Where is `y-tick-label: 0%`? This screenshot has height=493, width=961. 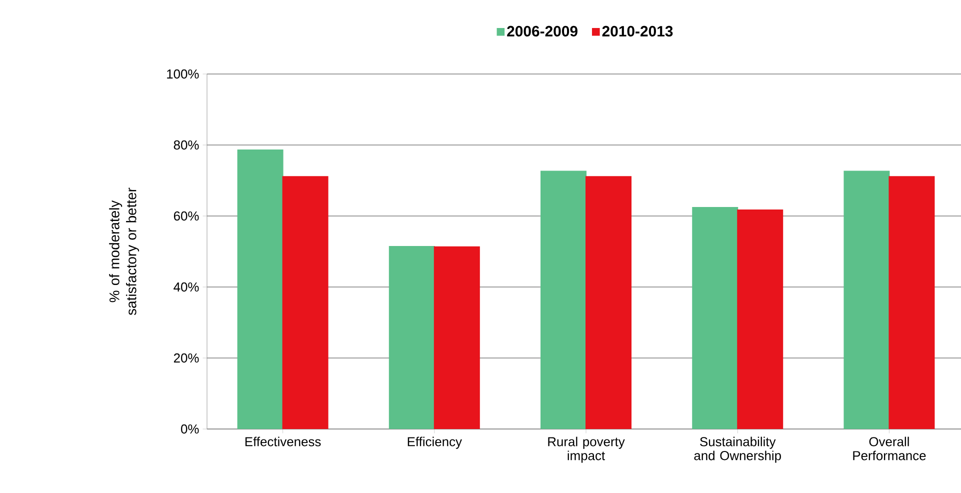
y-tick-label: 0% is located at coordinates (190, 429).